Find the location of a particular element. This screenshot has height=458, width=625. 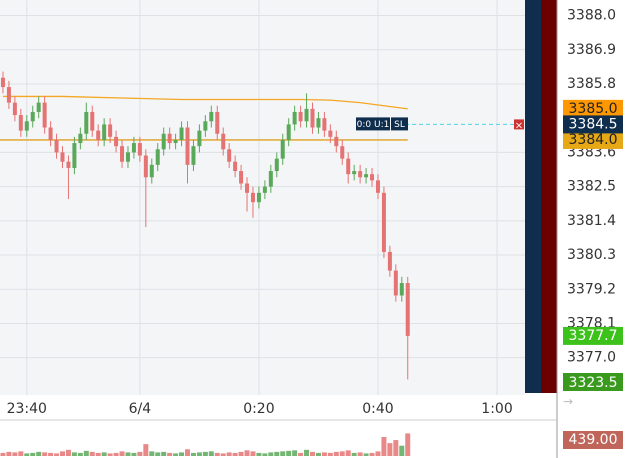

price-tag-label: 3377.7 is located at coordinates (593, 336).